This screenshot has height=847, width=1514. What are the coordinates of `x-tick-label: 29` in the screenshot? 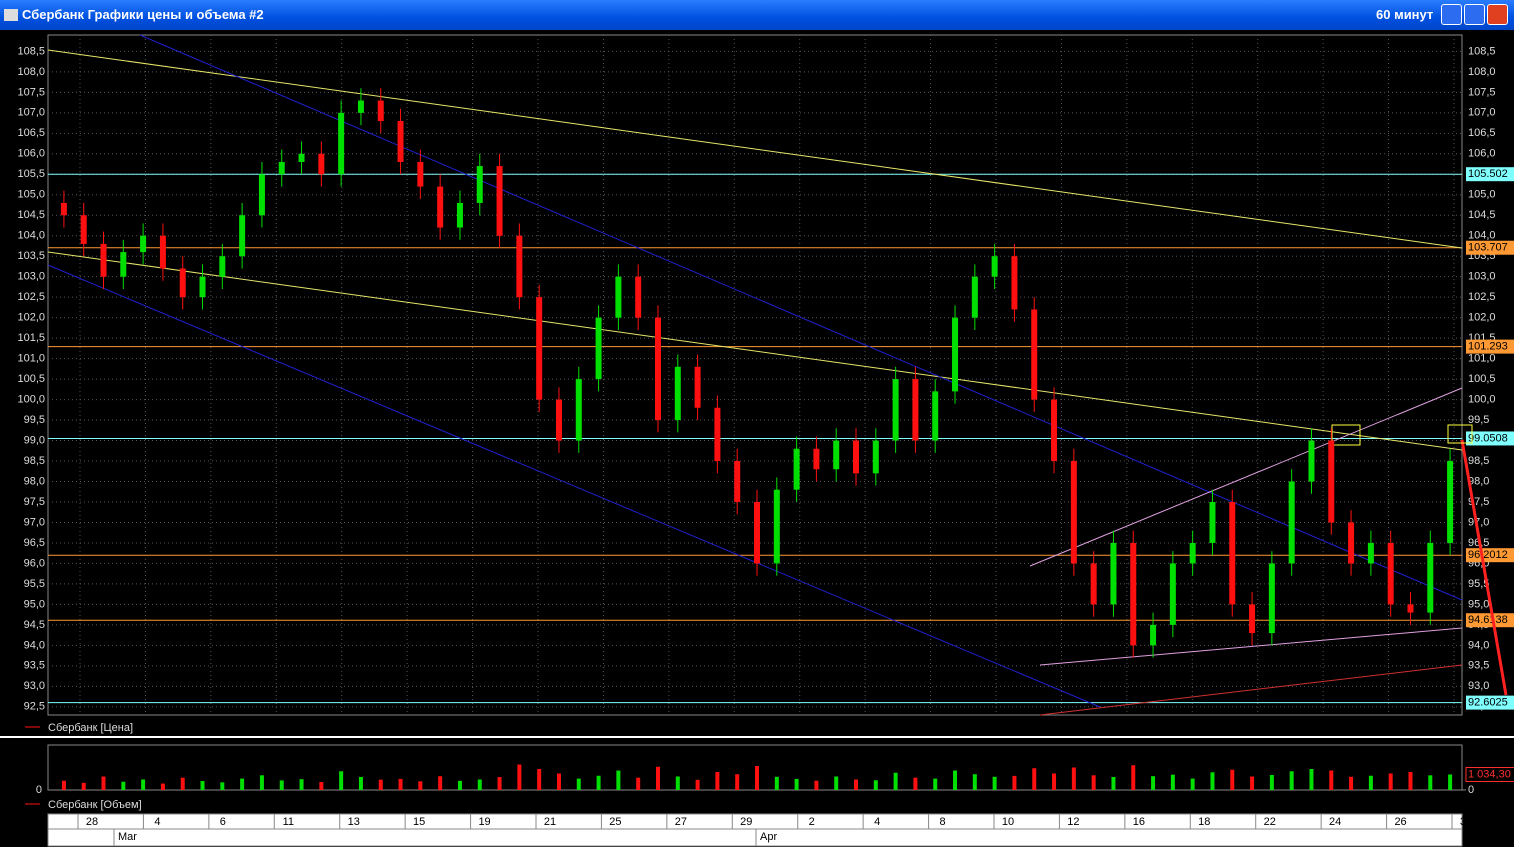 It's located at (746, 822).